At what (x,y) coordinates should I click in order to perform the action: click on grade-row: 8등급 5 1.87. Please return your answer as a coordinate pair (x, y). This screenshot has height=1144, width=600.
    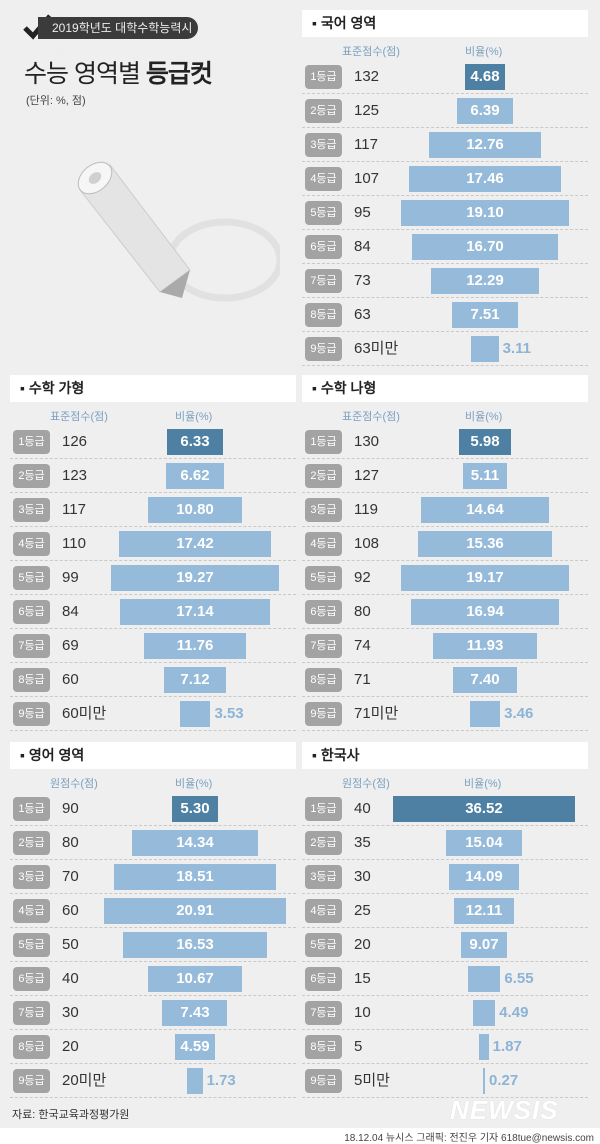
    Looking at the image, I should click on (445, 1047).